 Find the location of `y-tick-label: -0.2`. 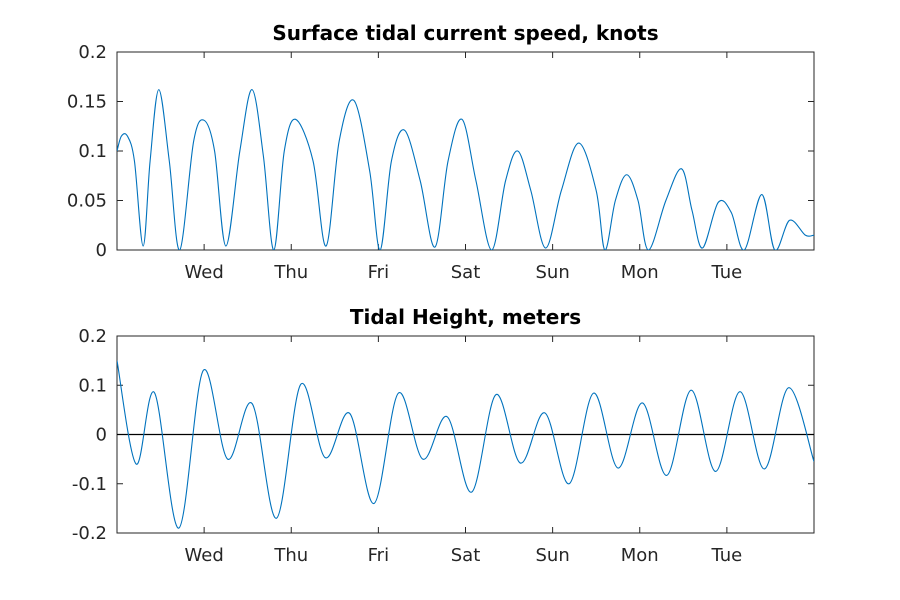

y-tick-label: -0.2 is located at coordinates (89, 533).